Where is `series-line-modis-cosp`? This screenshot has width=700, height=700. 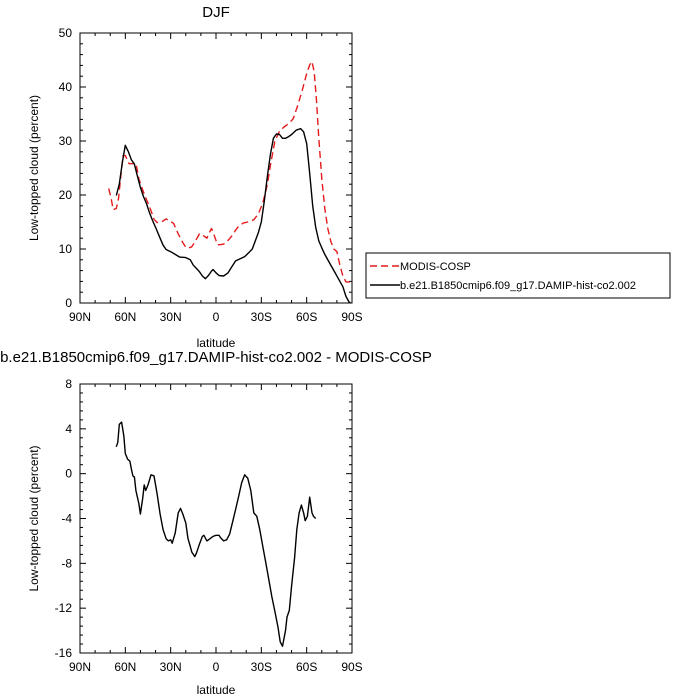
series-line-modis-cosp is located at coordinates (229, 171).